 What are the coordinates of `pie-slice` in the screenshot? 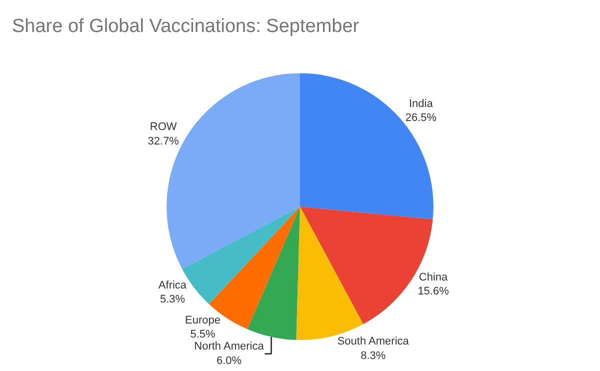 It's located at (273, 273).